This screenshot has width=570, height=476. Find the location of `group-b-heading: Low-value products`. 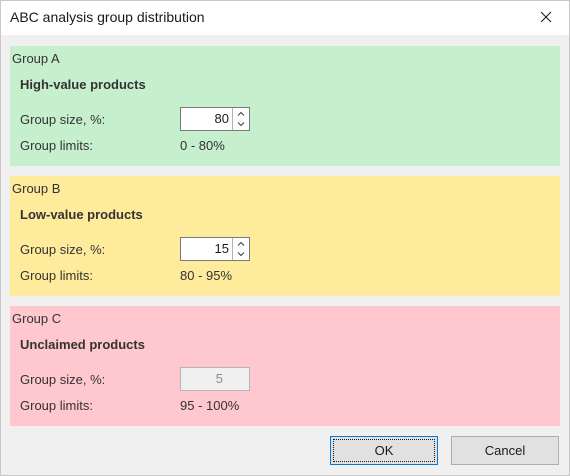

group-b-heading: Low-value products is located at coordinates (81, 214).